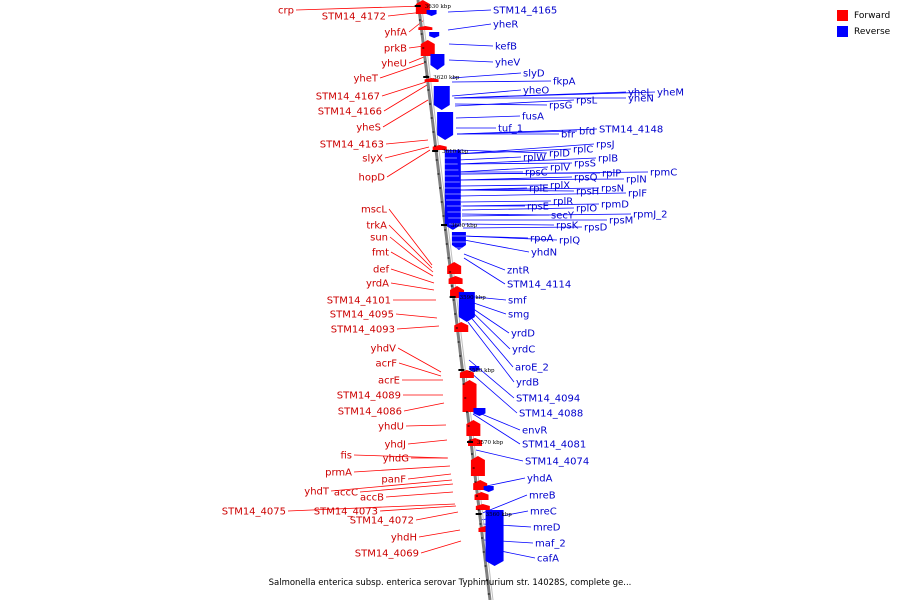  Describe the element at coordinates (363, 330) in the screenshot. I see `gene-label-forward: STM14_4093` at that location.